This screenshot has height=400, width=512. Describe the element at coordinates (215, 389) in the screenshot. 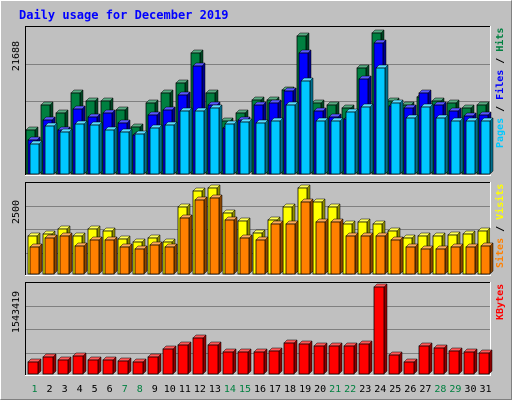

I see `x-tick-label-day-13: 13` at that location.